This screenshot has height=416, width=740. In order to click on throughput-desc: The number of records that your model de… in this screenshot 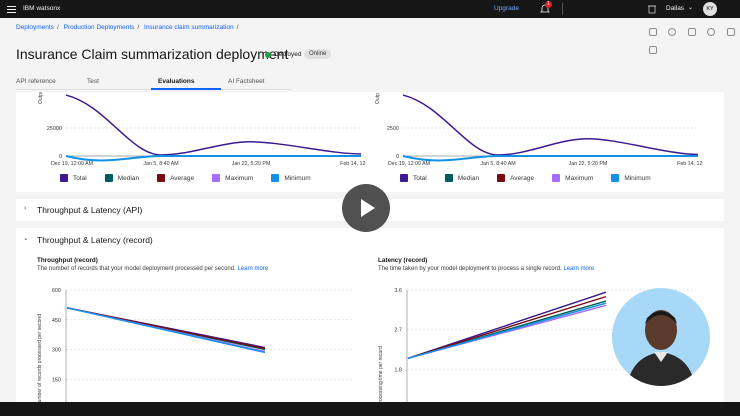, I will do `click(153, 269)`.